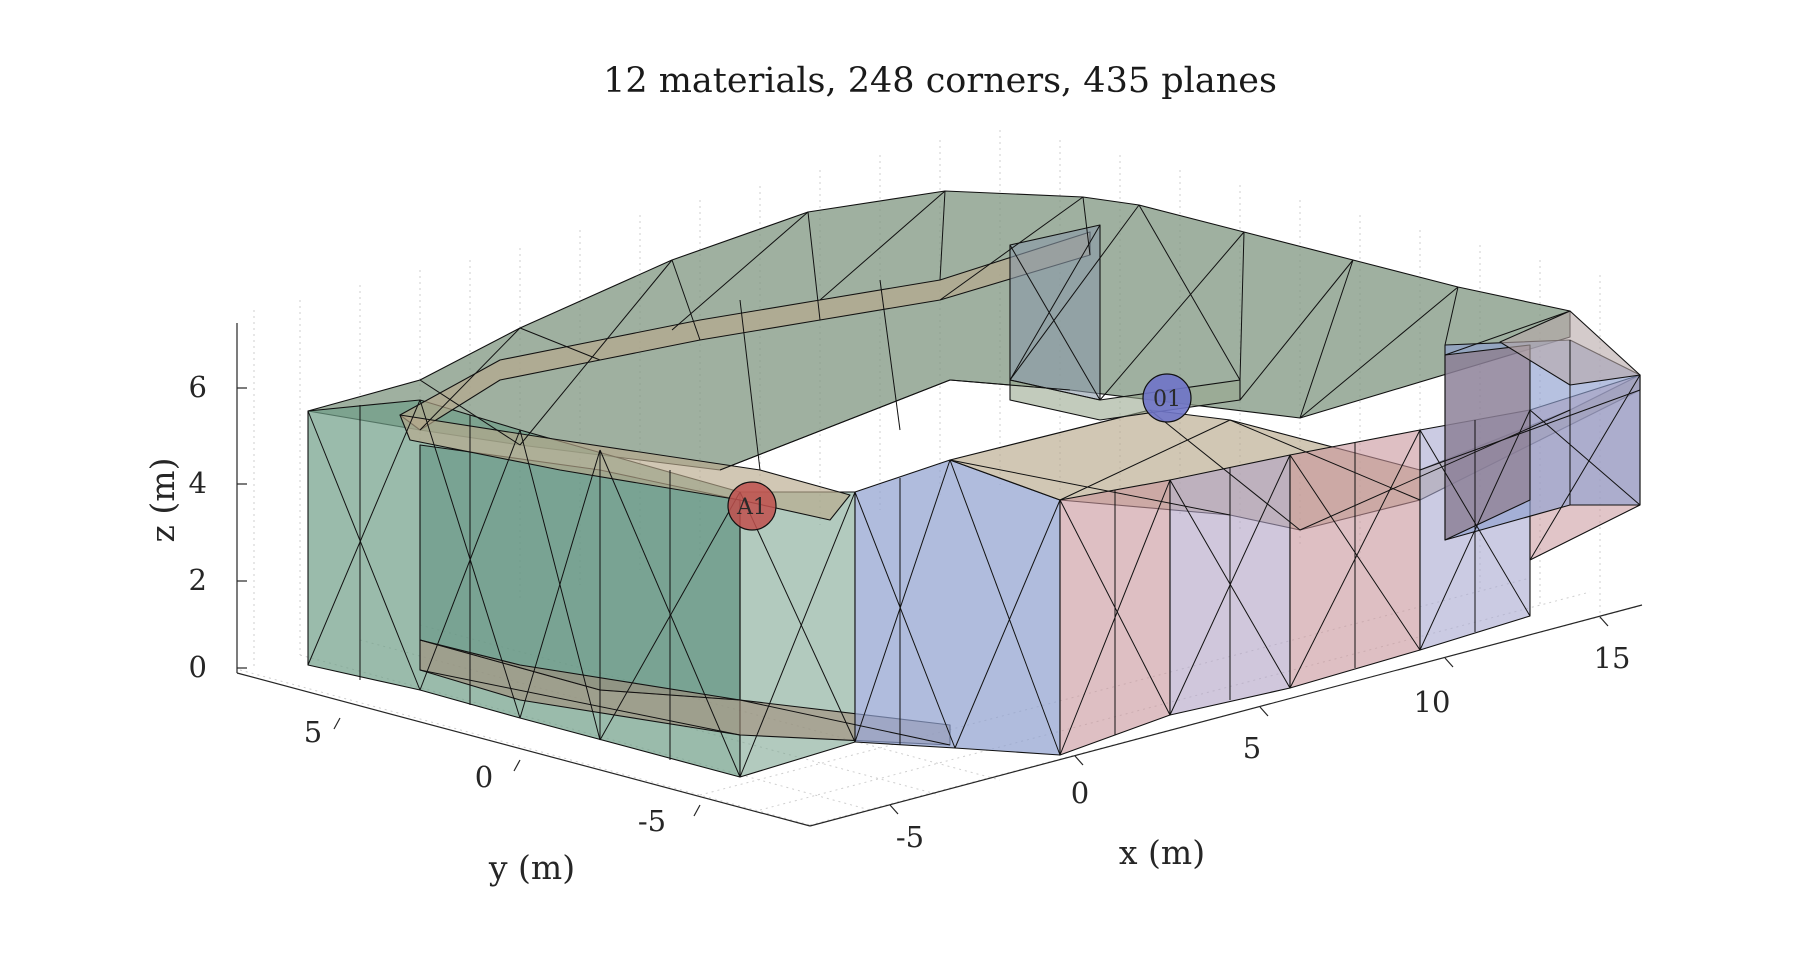 This screenshot has width=1800, height=958. Describe the element at coordinates (484, 777) in the screenshot. I see `y-tick-1: 0` at that location.